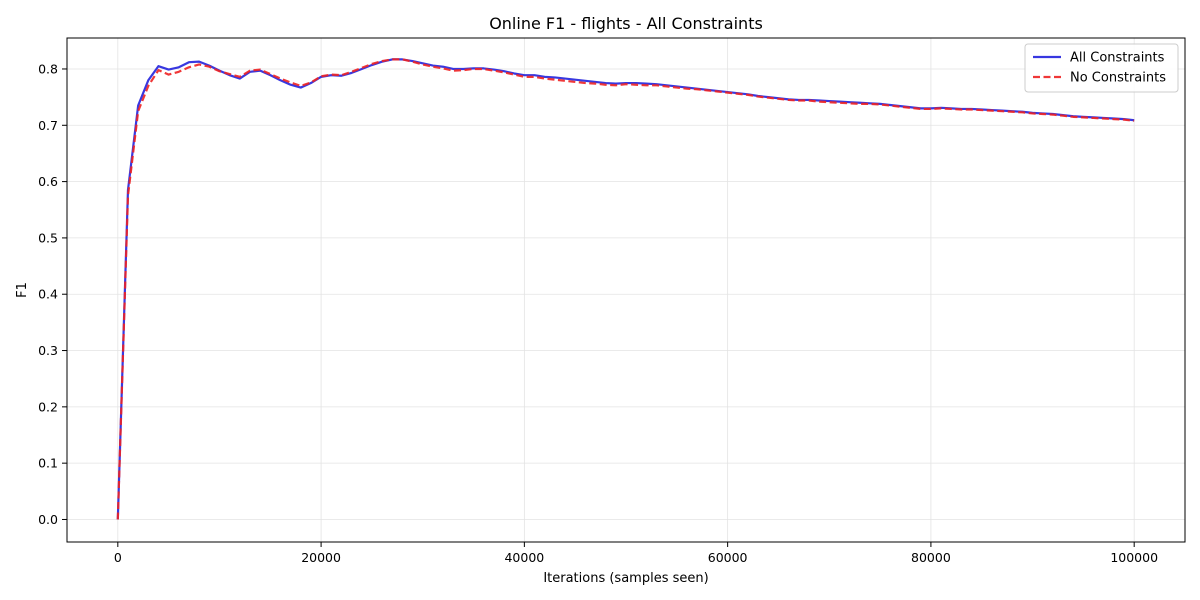  Describe the element at coordinates (931, 557) in the screenshot. I see `x-tick-label: 80000` at that location.